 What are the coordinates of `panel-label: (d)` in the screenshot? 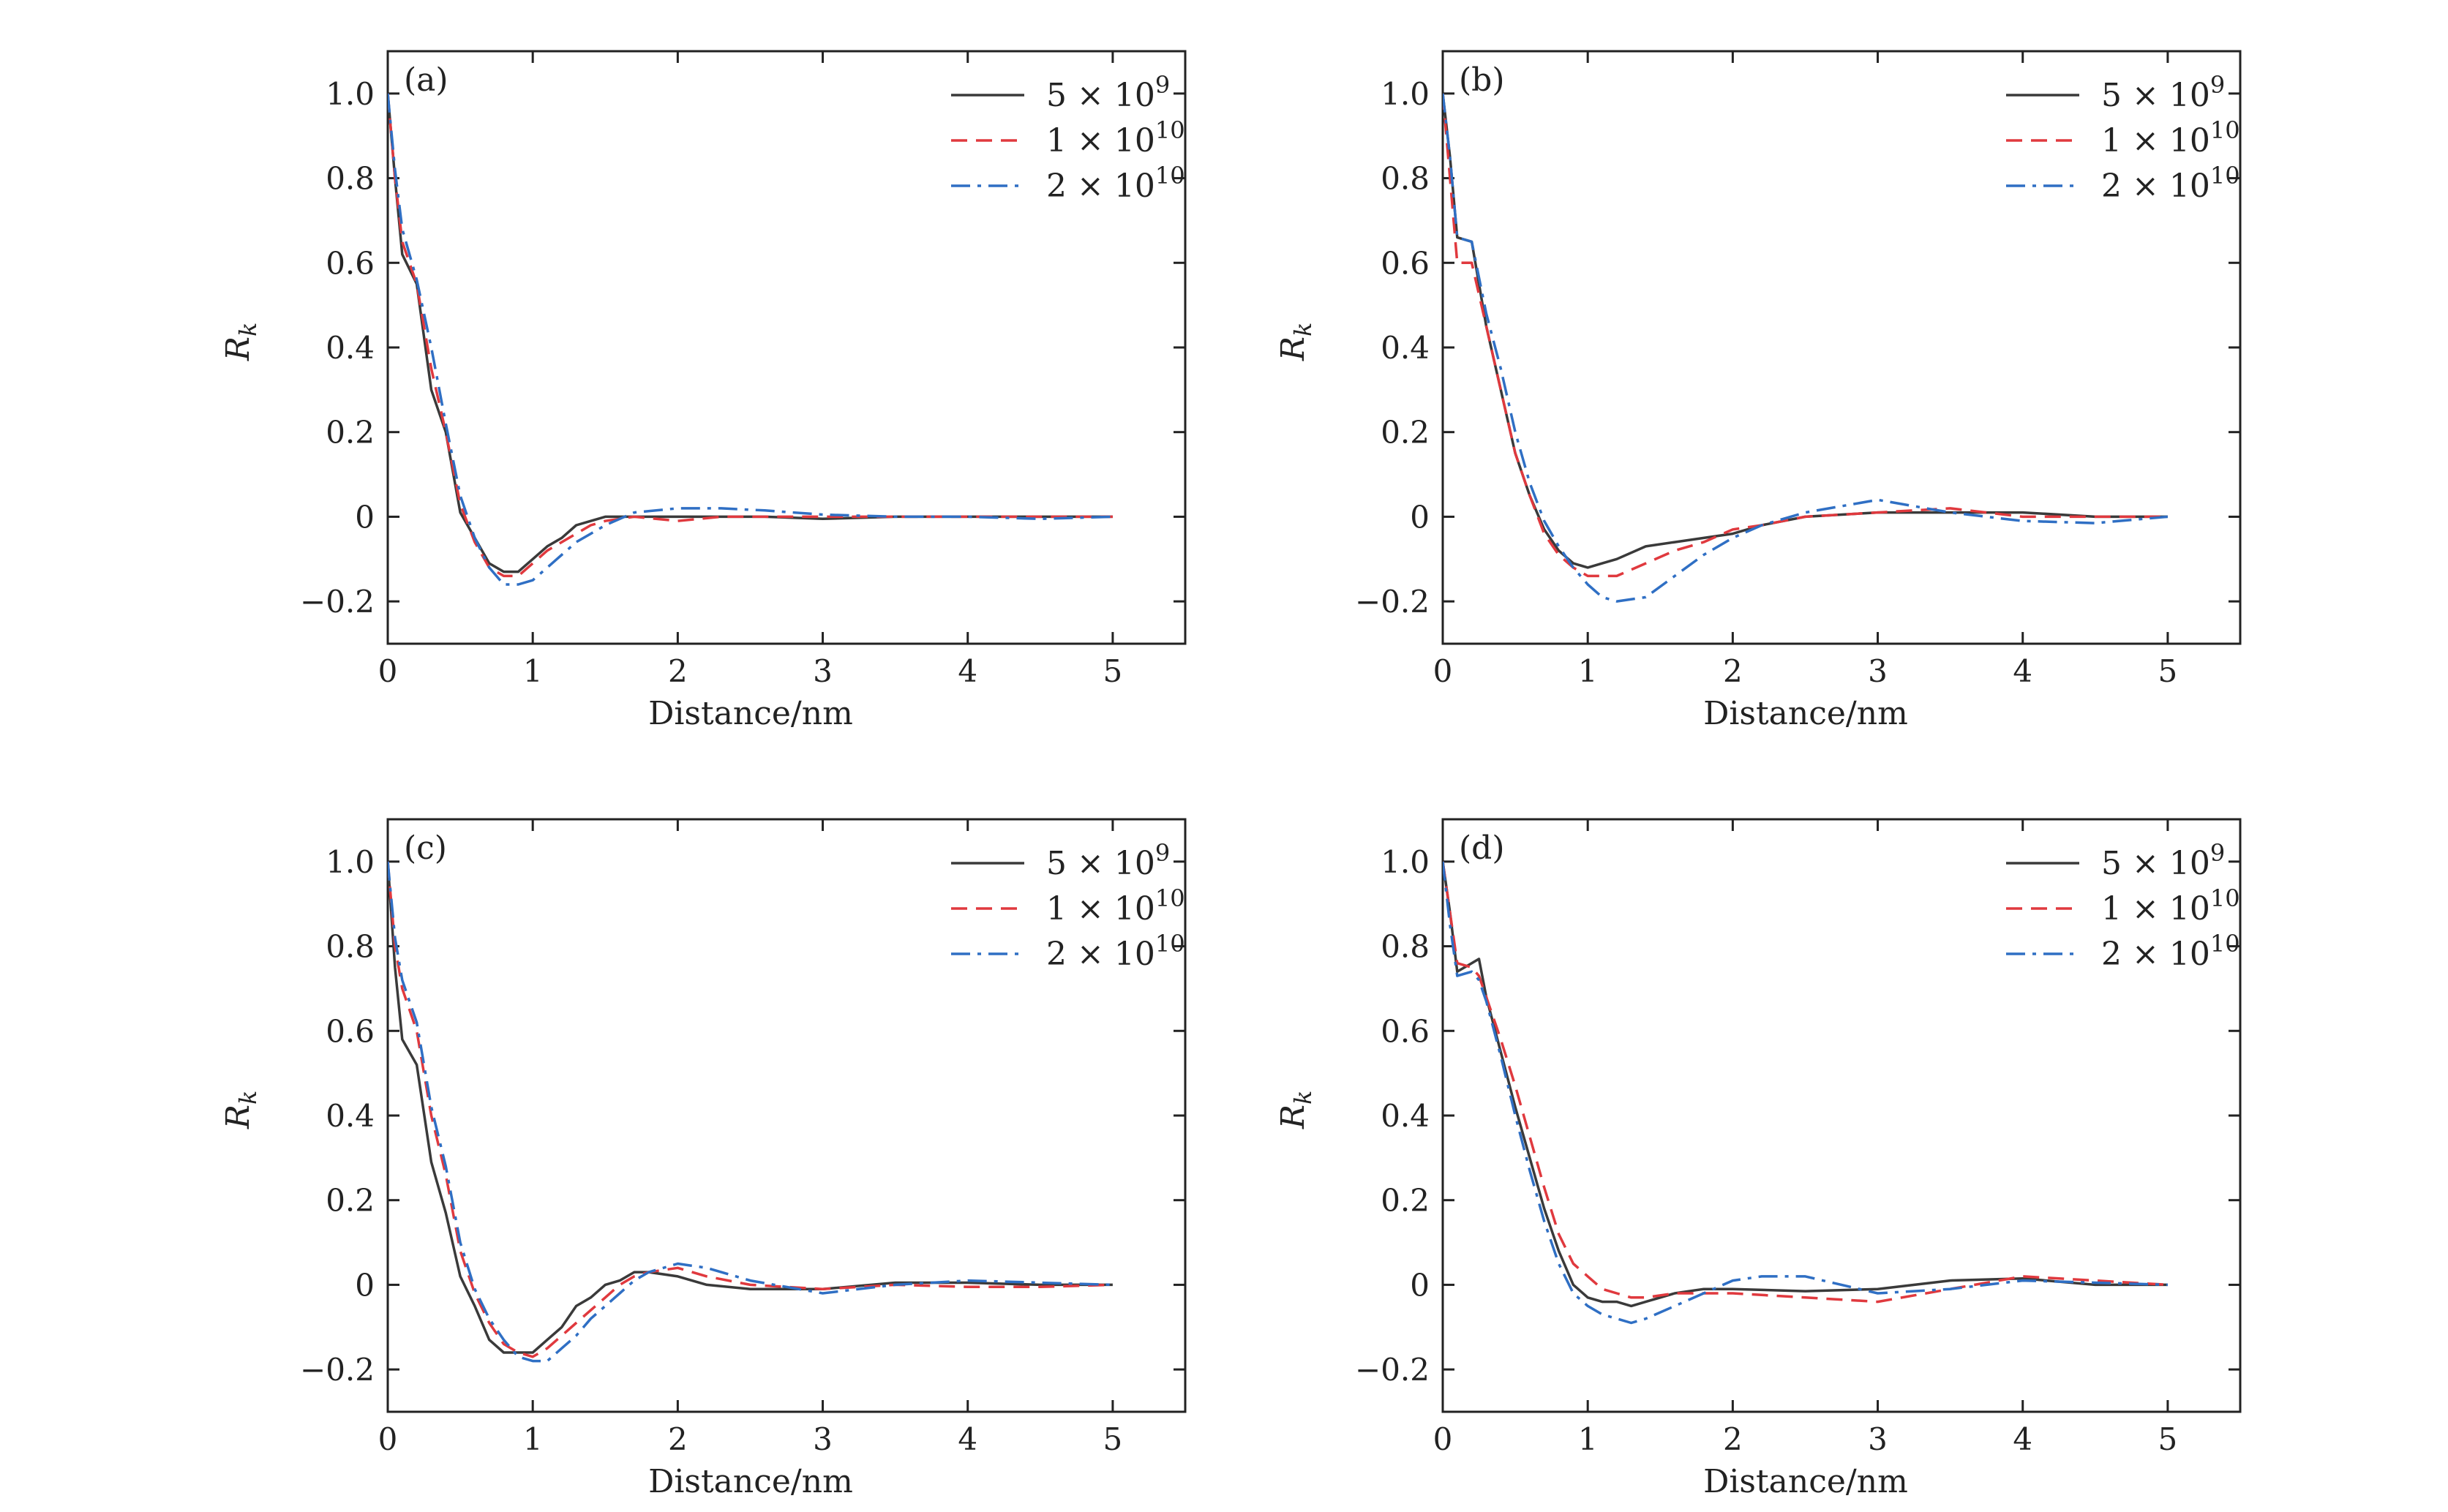 It's located at (1482, 848).